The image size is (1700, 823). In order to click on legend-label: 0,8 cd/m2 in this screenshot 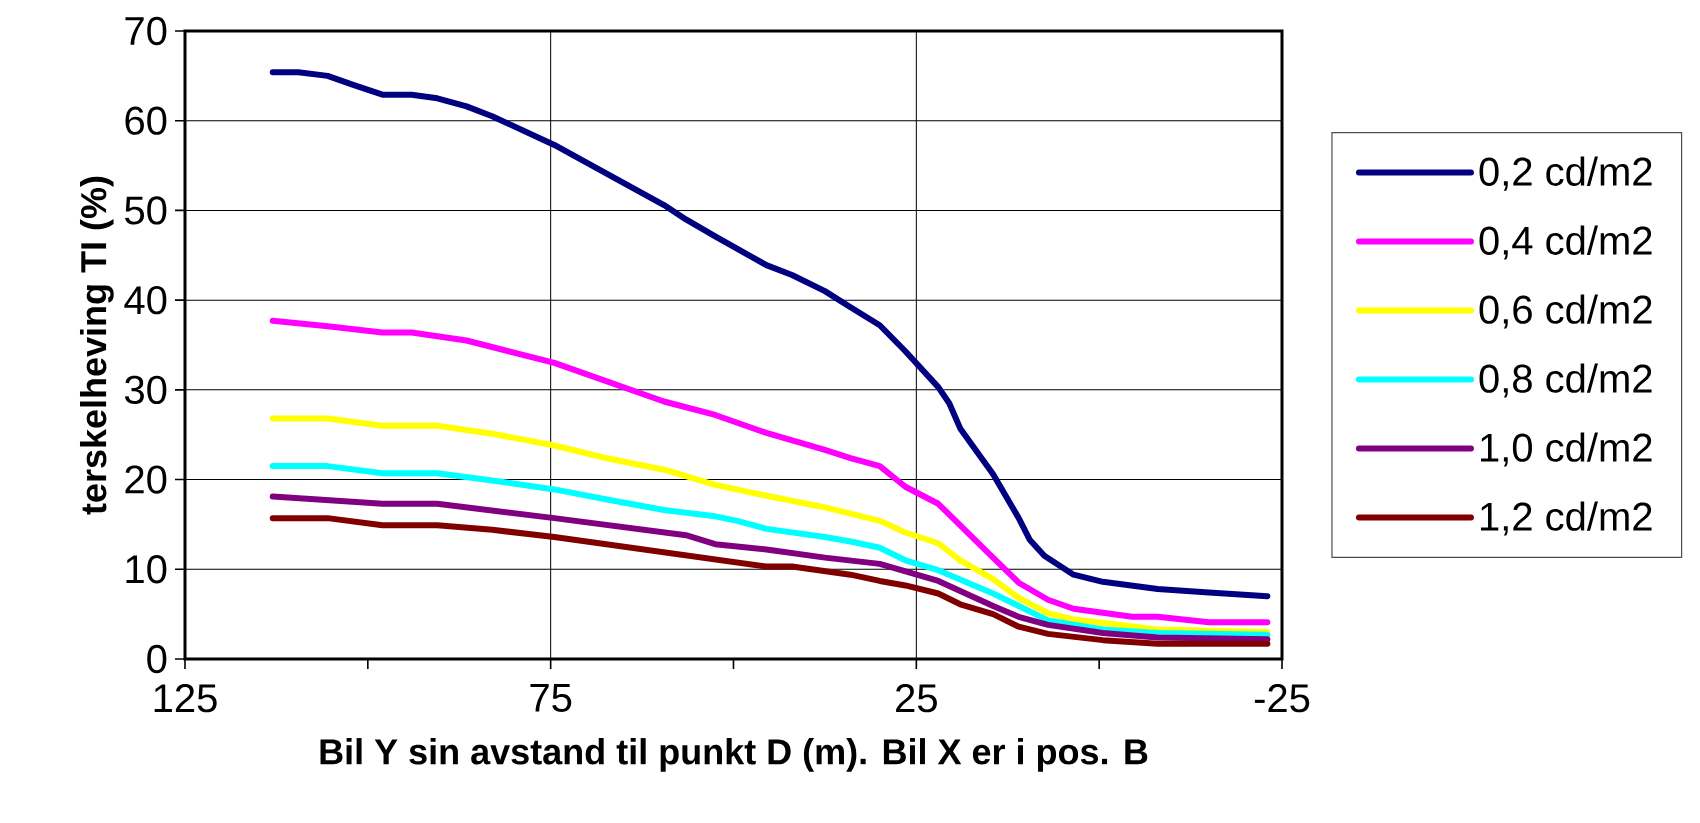, I will do `click(1565, 380)`.